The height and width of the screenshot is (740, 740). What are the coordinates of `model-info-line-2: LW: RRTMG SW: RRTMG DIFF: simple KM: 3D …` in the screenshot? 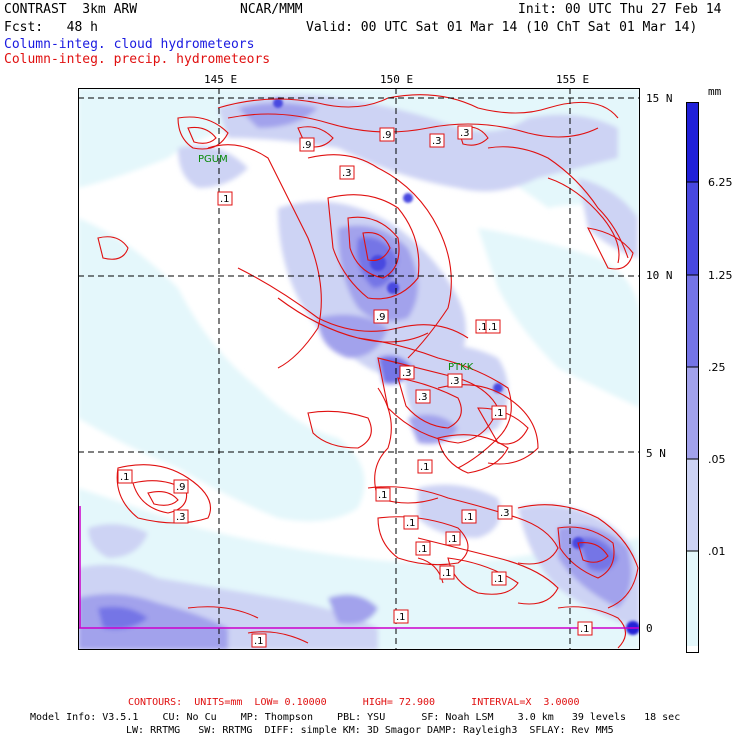 It's located at (370, 730).